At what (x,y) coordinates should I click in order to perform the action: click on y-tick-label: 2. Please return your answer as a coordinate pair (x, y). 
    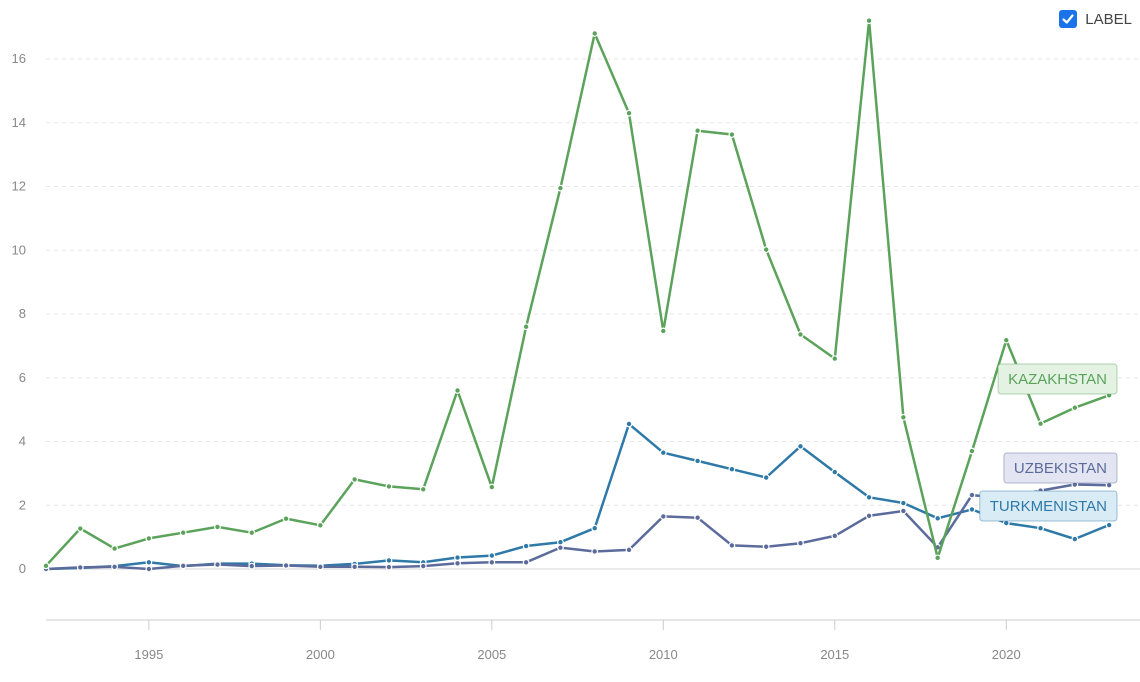
    Looking at the image, I should click on (22, 504).